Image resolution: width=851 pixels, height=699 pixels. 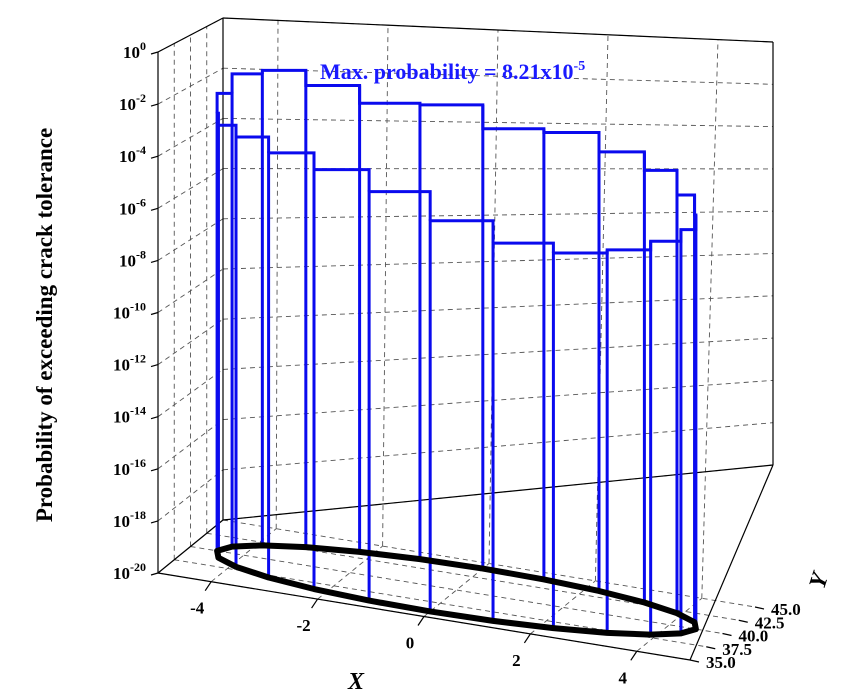 I want to click on y-tick-label: 35.0, so click(x=721, y=662).